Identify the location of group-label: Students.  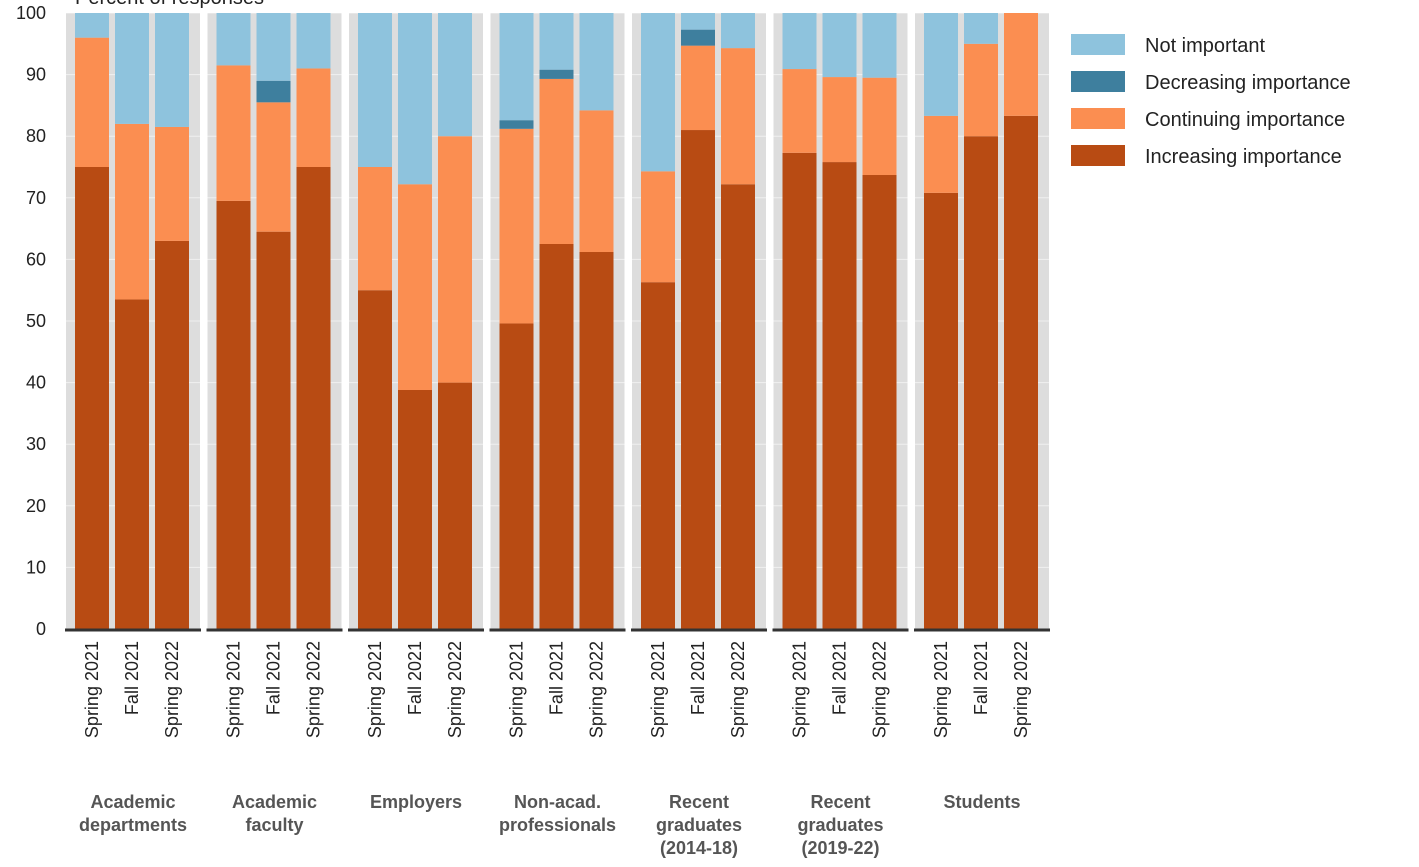
(981, 802).